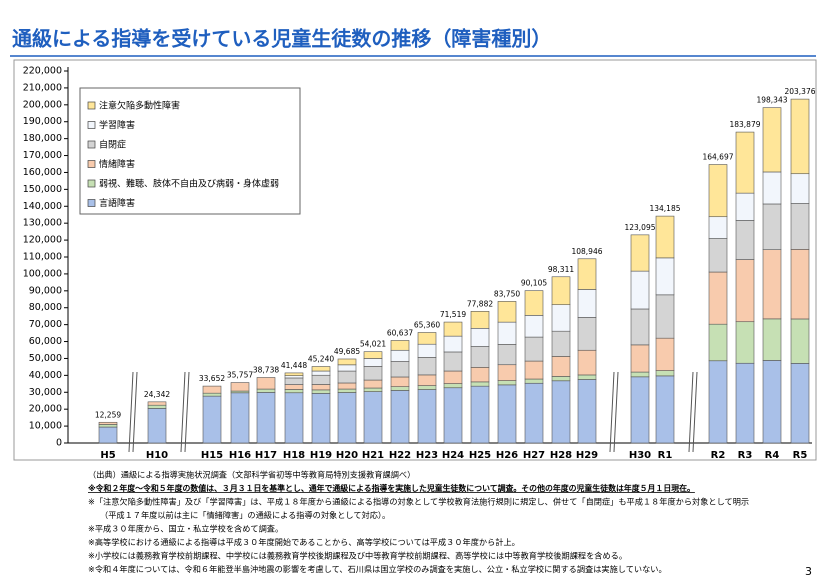 The image size is (826, 584). What do you see at coordinates (42, 138) in the screenshot?
I see `y-tick-label: 180,000` at bounding box center [42, 138].